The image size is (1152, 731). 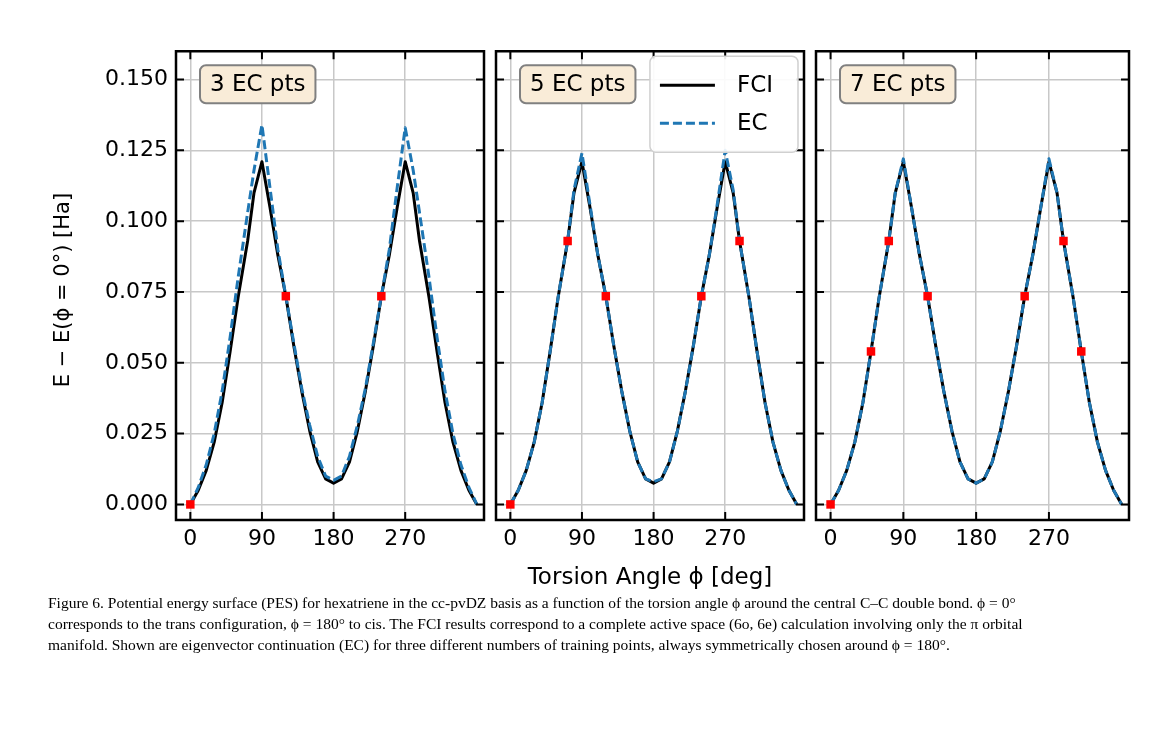 I want to click on text: 7 EC pts, so click(x=898, y=83).